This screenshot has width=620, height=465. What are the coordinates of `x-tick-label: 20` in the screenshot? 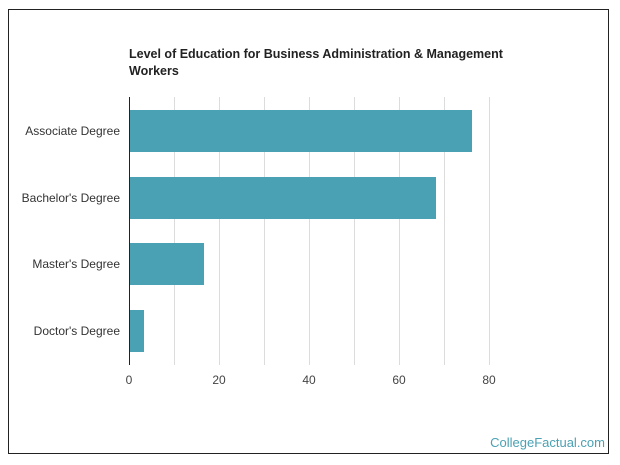 It's located at (219, 380).